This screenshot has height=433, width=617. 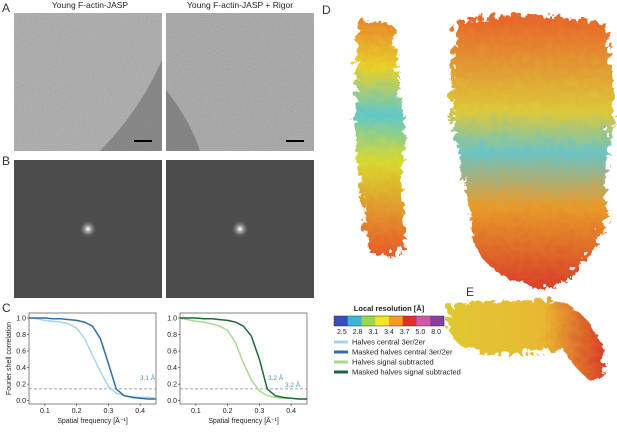 What do you see at coordinates (389, 342) in the screenshot?
I see `legend-label: Halves central 3er/2er` at bounding box center [389, 342].